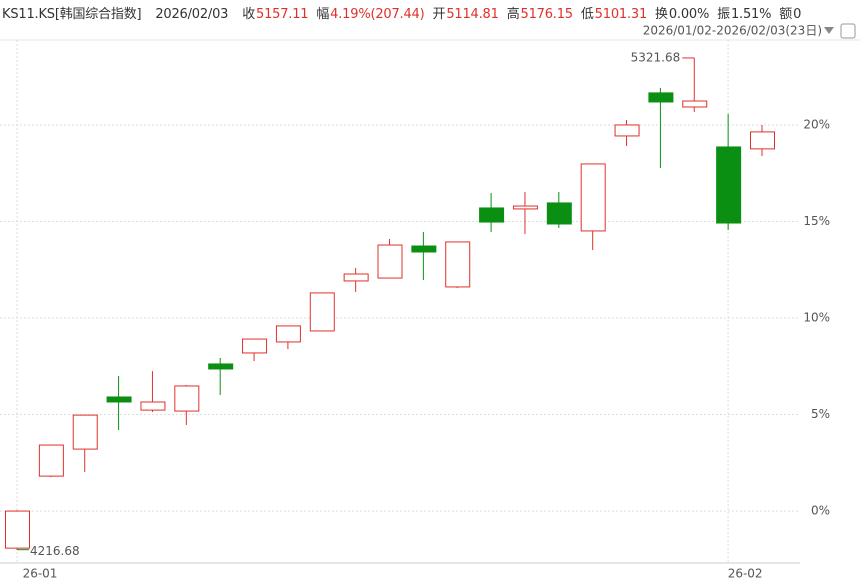 This screenshot has width=860, height=582. What do you see at coordinates (513, 14) in the screenshot?
I see `item-label: 高` at bounding box center [513, 14].